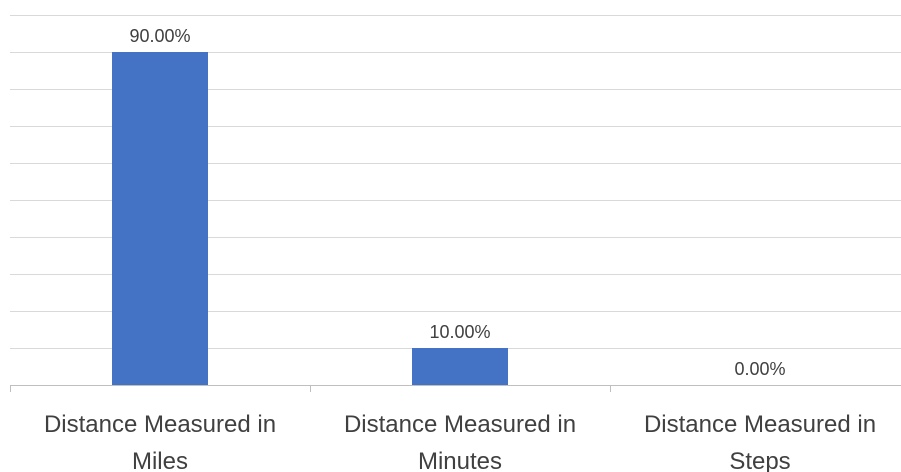 This screenshot has height=472, width=901. I want to click on data-label: 10.00%, so click(459, 332).